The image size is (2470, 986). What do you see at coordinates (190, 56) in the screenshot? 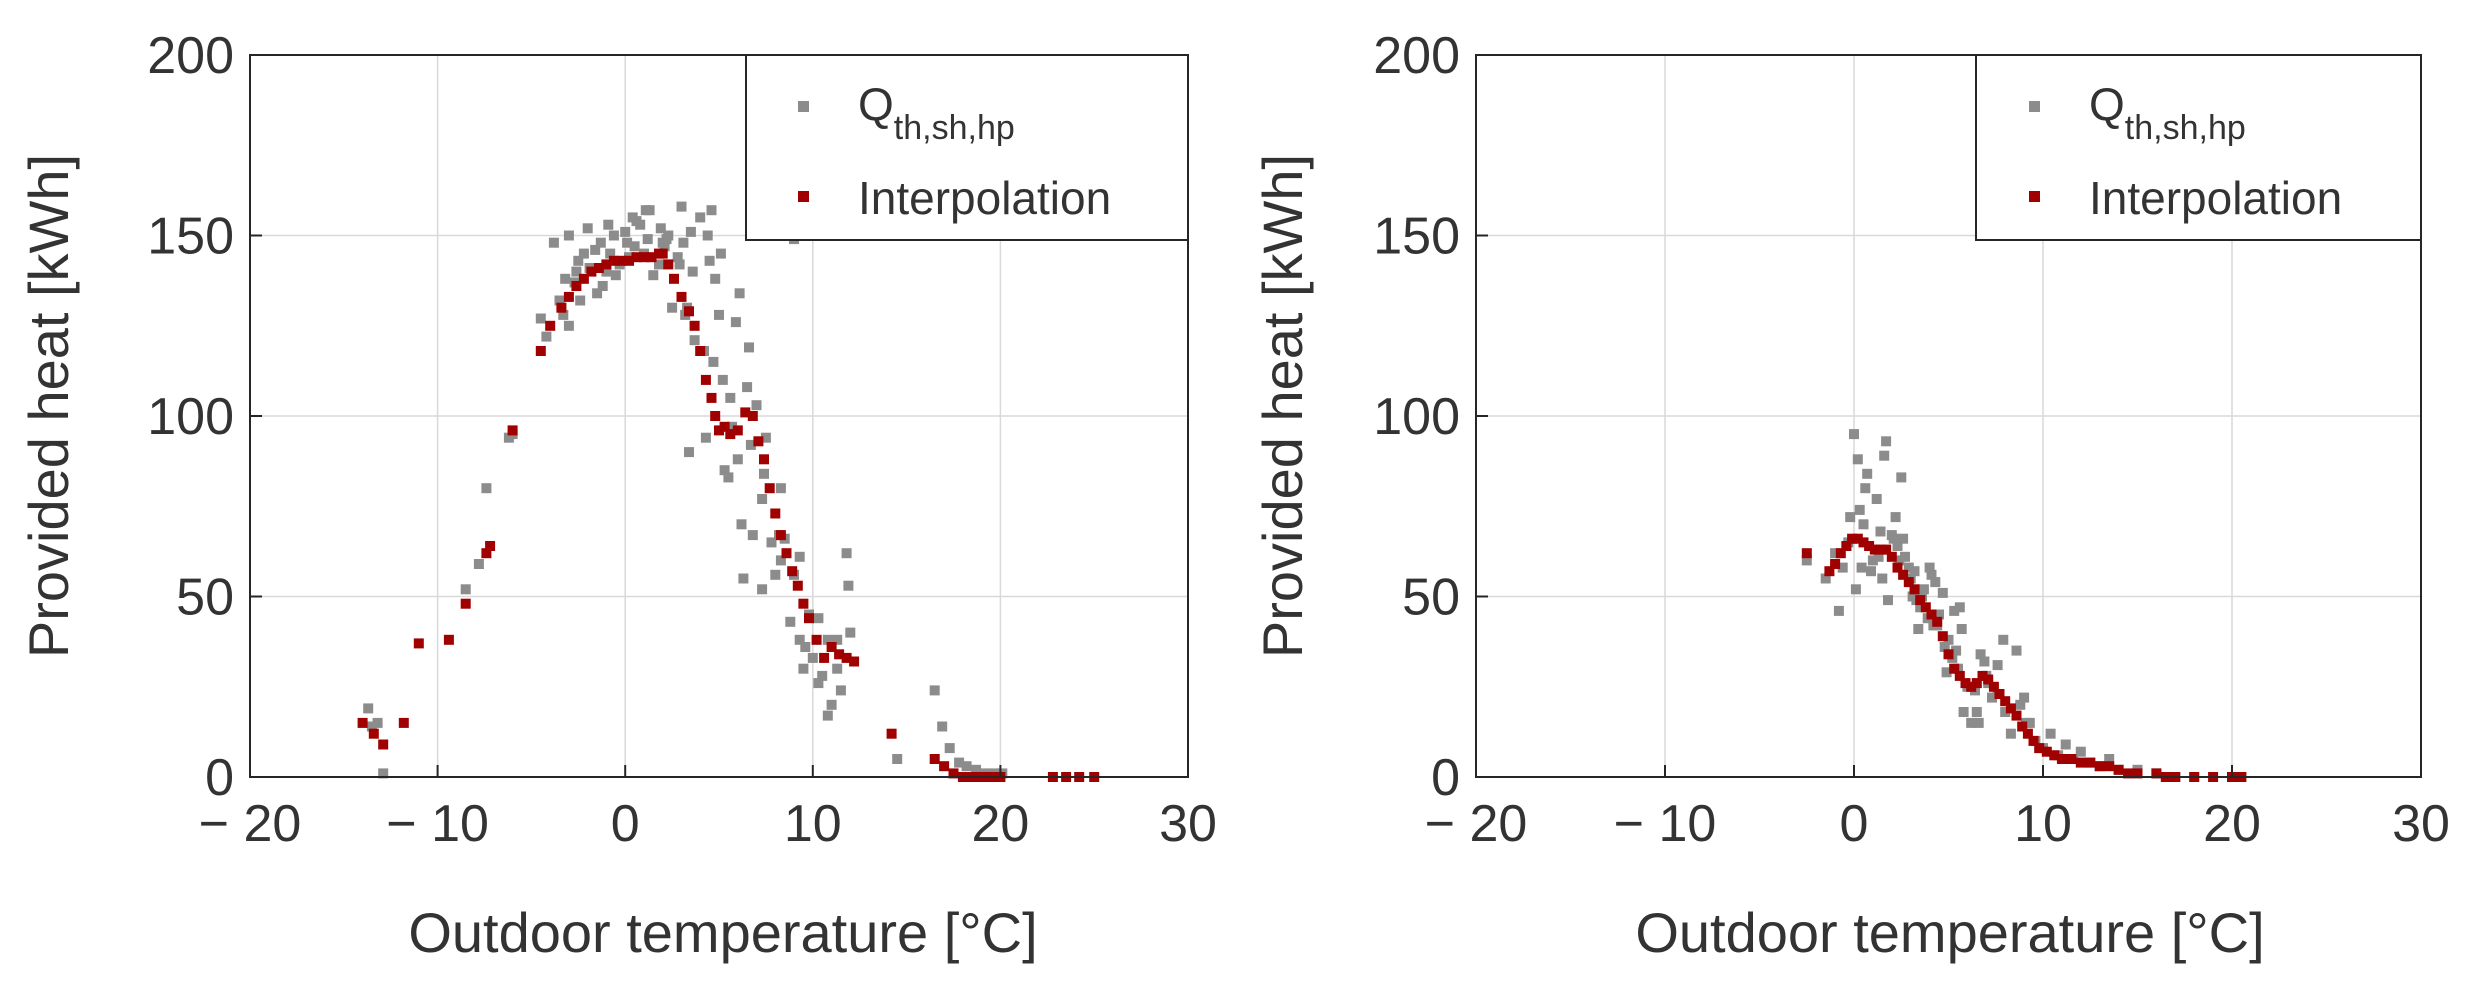
I see `chart-left-y-tick-label-4: 200` at bounding box center [190, 56].